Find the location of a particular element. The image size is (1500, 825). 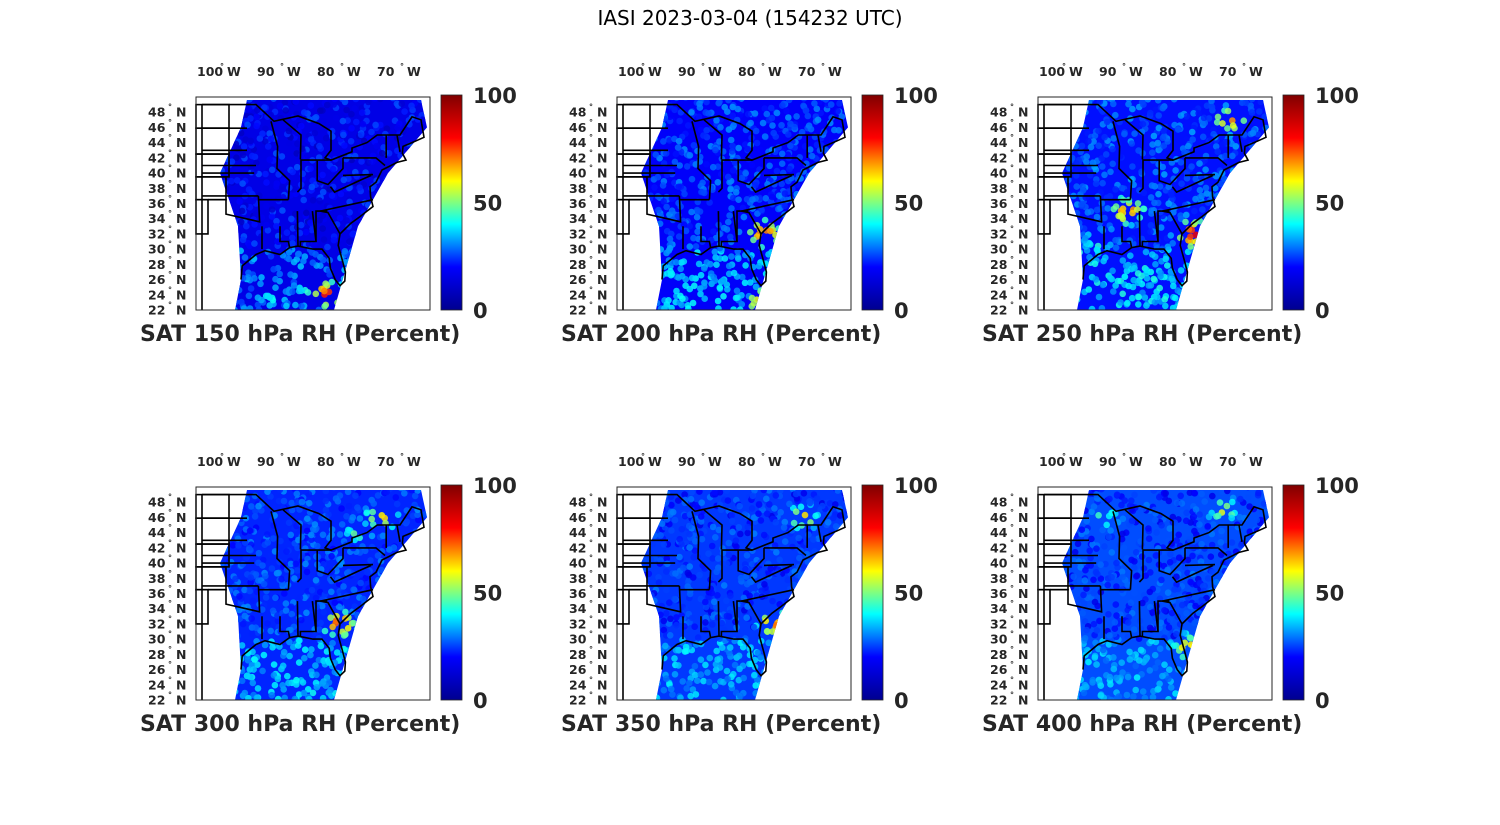

panel-title: SAT 250 hPa RH (Percent) is located at coordinates (1142, 334).